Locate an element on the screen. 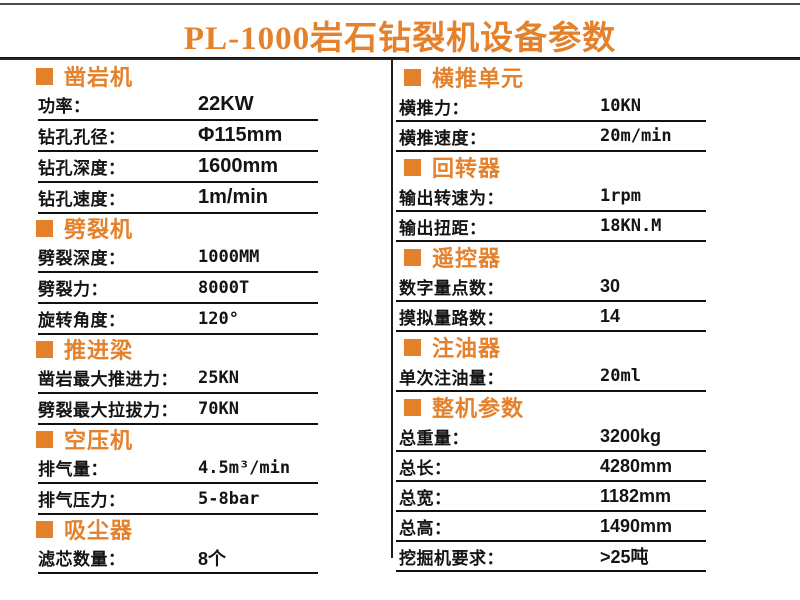 This screenshot has height=600, width=800. spec-row: 劈裂深度： 1000MM is located at coordinates (178, 257).